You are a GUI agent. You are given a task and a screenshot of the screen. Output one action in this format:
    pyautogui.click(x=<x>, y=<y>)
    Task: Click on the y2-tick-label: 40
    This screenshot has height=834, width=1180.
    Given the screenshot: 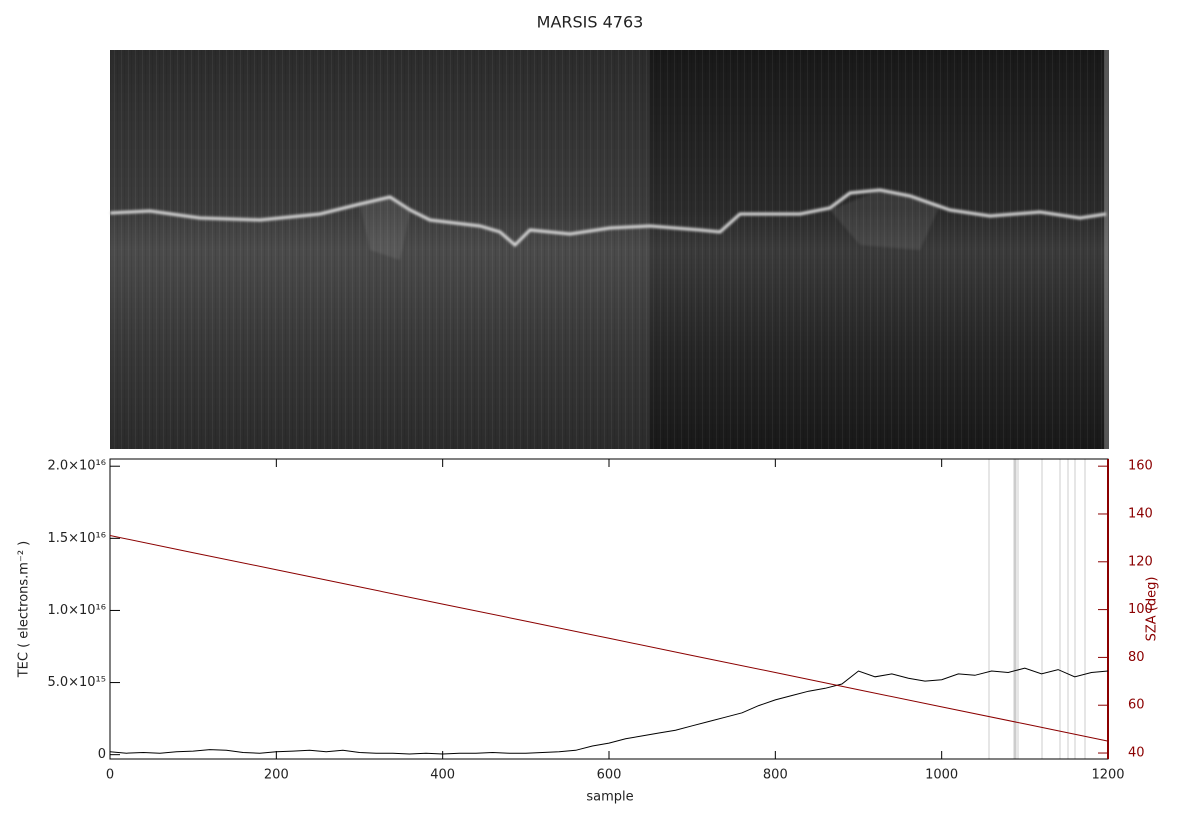 What is the action you would take?
    pyautogui.click(x=1136, y=753)
    